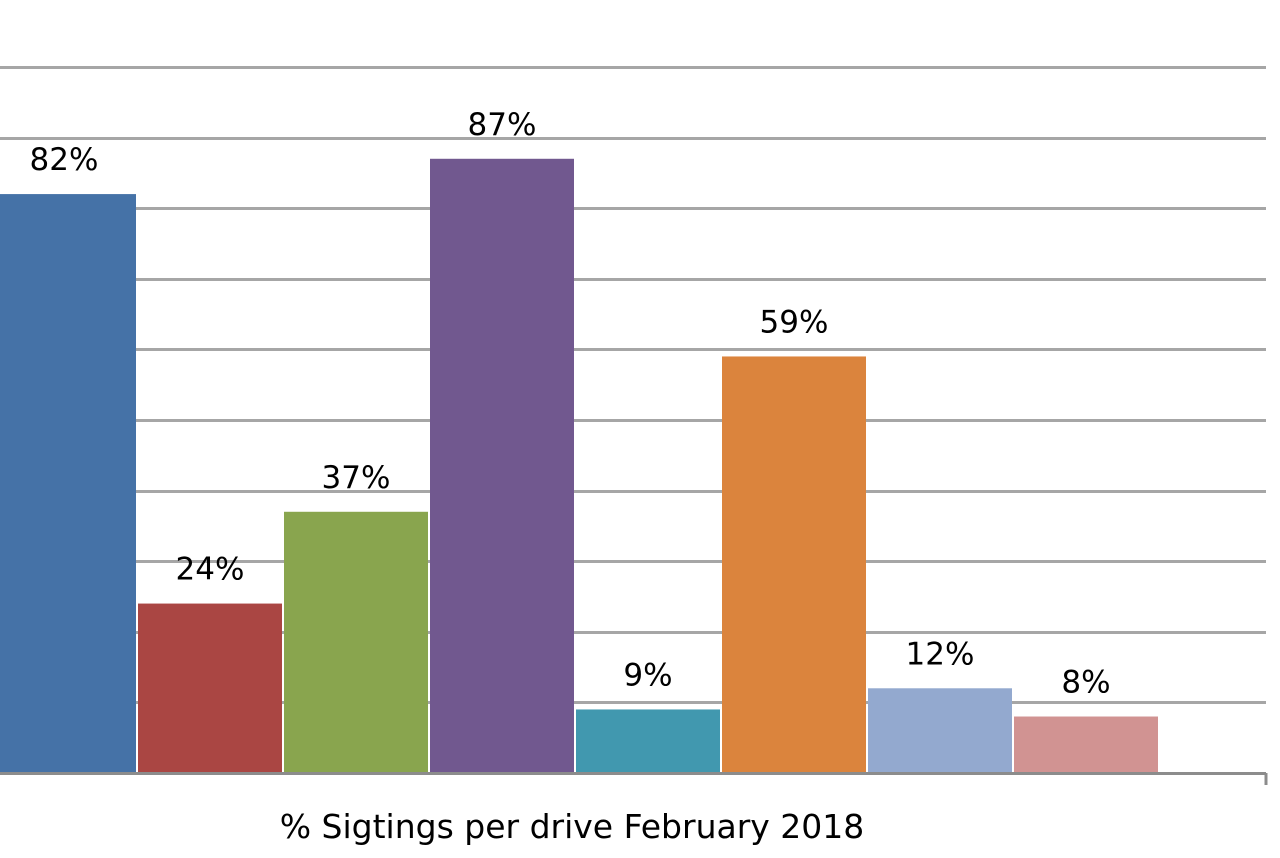 The height and width of the screenshot is (858, 1280). Describe the element at coordinates (794, 322) in the screenshot. I see `data-label-6: 59%` at that location.